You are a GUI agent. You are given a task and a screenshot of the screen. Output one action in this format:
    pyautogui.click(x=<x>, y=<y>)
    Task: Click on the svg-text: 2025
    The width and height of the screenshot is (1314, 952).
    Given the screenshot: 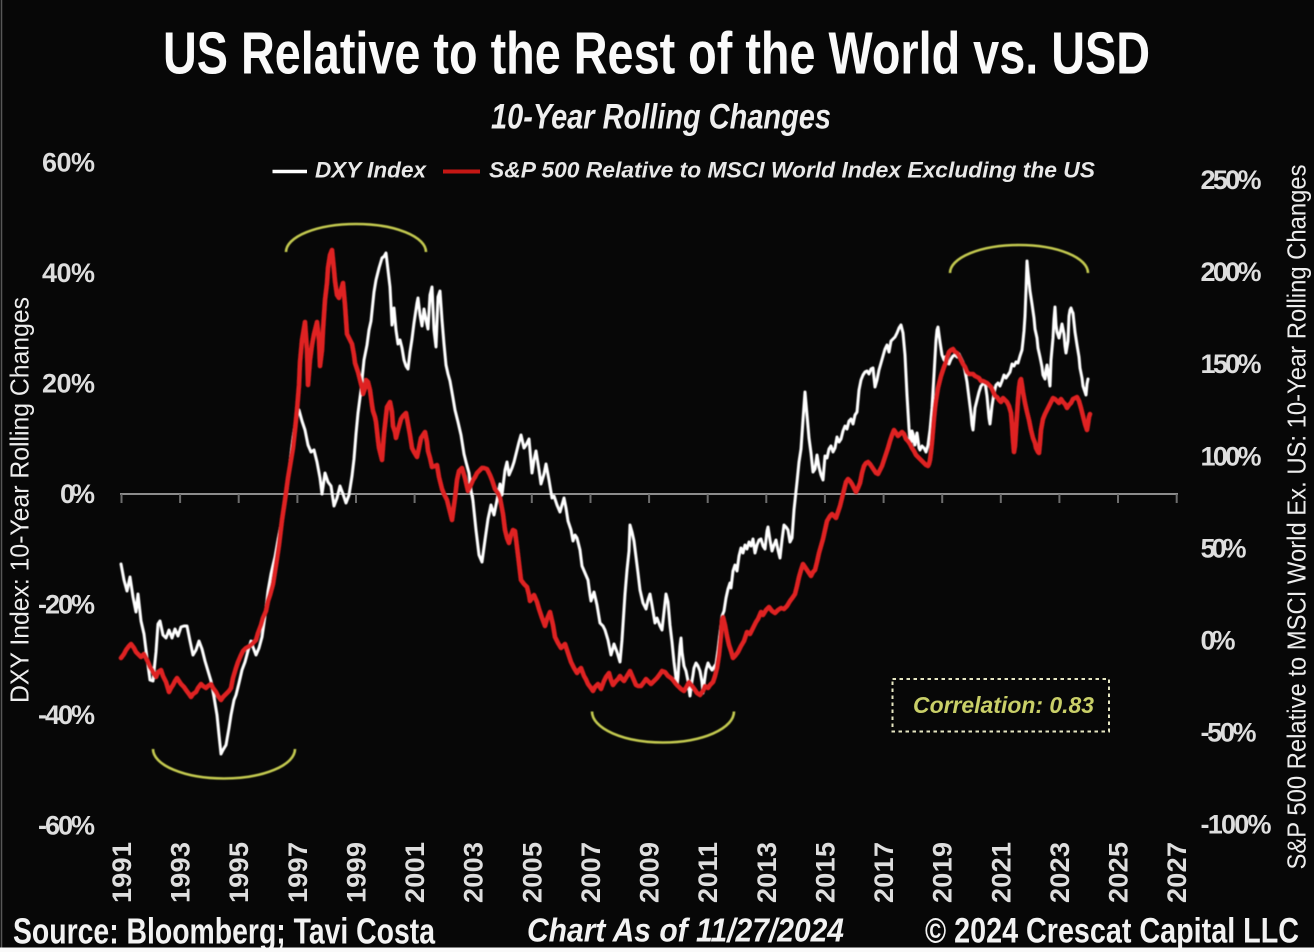 What is the action you would take?
    pyautogui.click(x=1119, y=872)
    